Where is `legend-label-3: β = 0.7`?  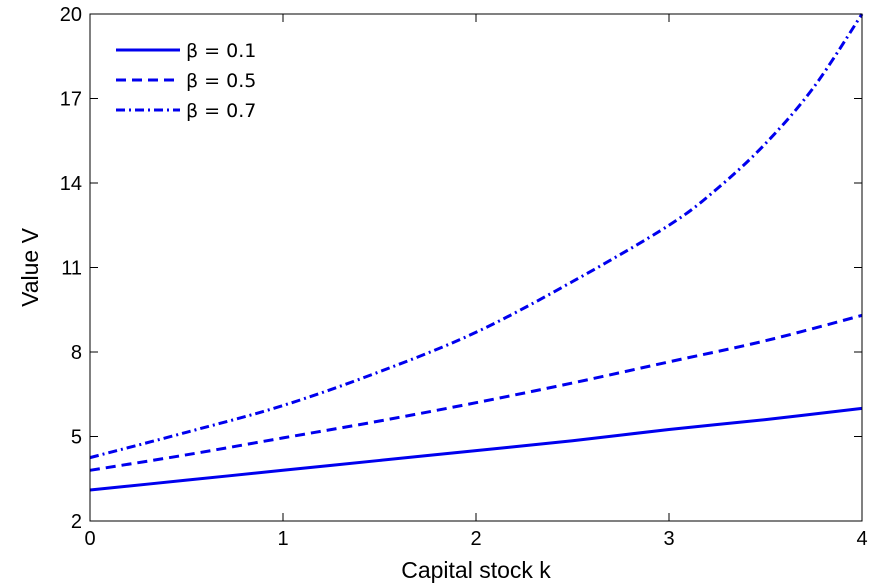
legend-label-3: β = 0.7 is located at coordinates (221, 111).